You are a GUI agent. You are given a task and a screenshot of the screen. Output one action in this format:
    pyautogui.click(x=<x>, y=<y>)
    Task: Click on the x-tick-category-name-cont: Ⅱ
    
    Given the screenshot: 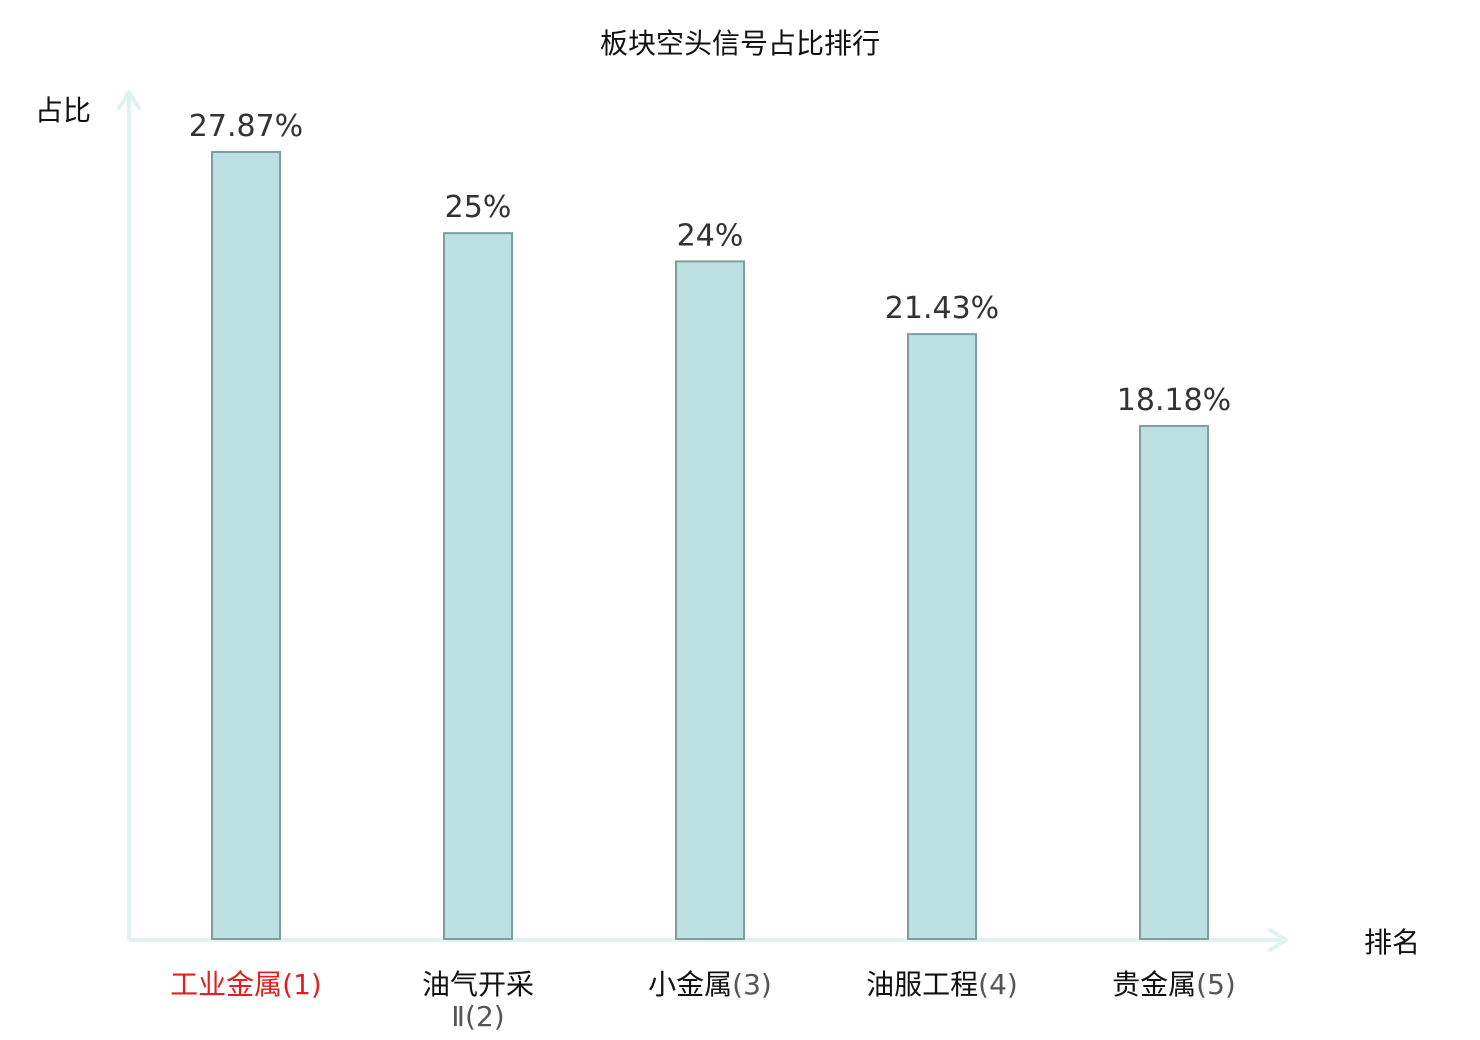 What is the action you would take?
    pyautogui.click(x=458, y=1016)
    